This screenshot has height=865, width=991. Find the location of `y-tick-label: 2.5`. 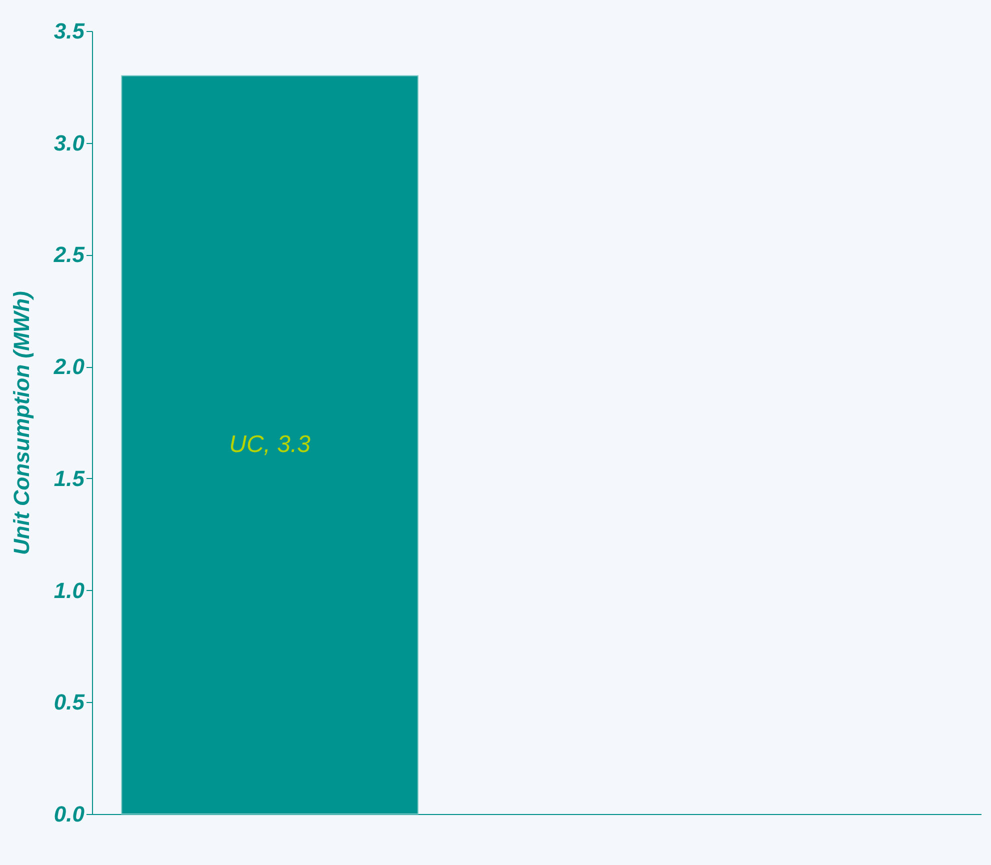

y-tick-label: 2.5 is located at coordinates (69, 255).